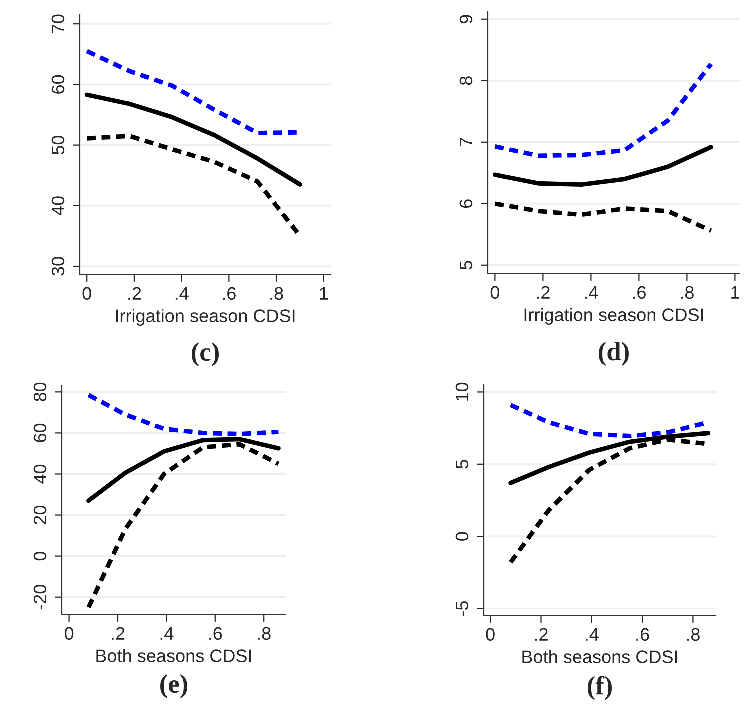 This screenshot has width=744, height=709. Describe the element at coordinates (58, 266) in the screenshot. I see `y-tick-label: 30` at that location.